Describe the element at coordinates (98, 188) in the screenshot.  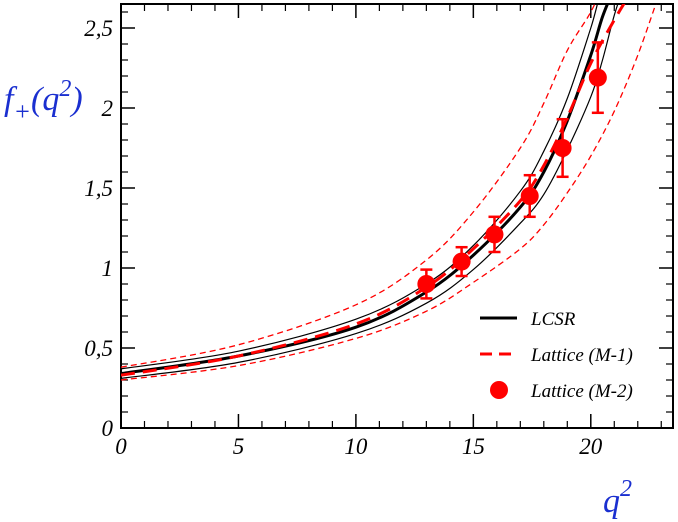
I see `y-tick-label: 1,5` at that location.